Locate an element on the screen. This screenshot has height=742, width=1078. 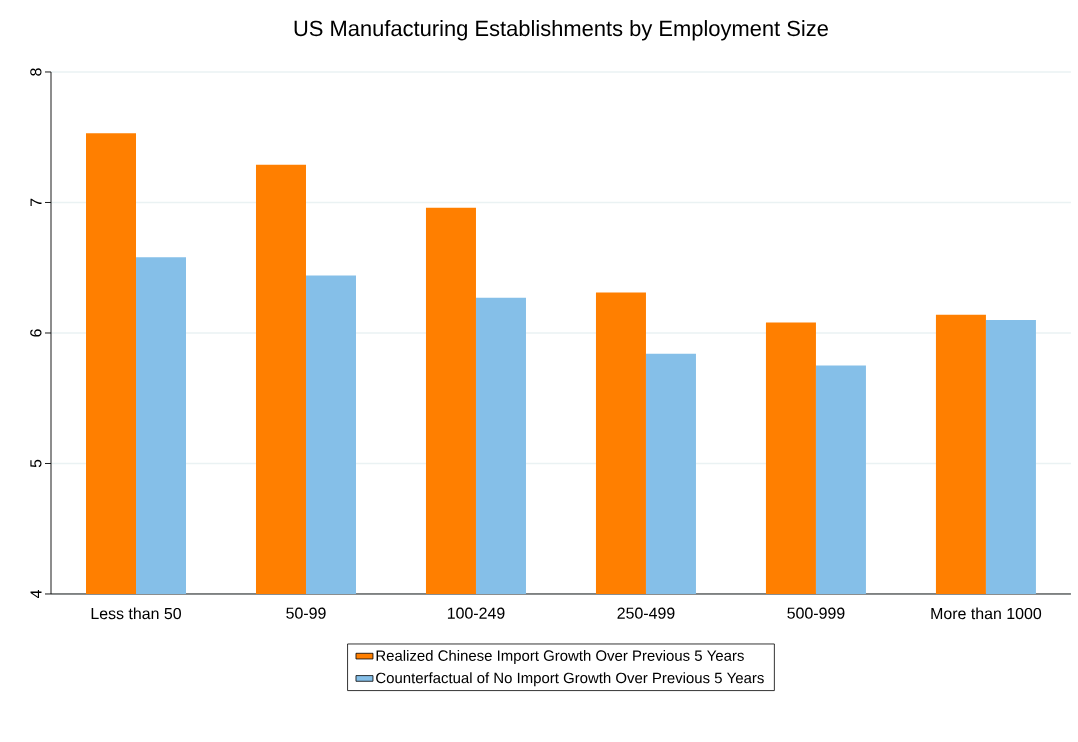
y-tick-label: 6 is located at coordinates (36, 333).